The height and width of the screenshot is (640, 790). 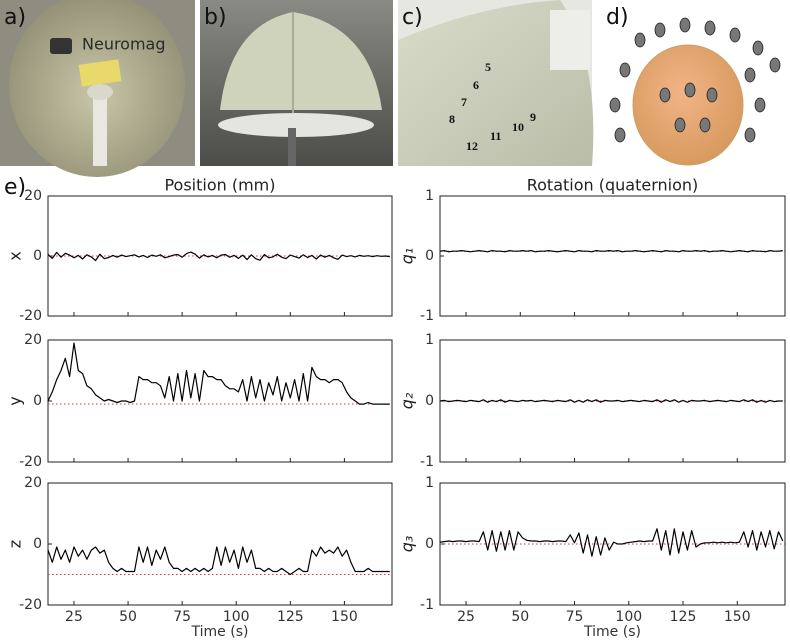 What do you see at coordinates (617, 17) in the screenshot?
I see `panel-label: d)` at bounding box center [617, 17].